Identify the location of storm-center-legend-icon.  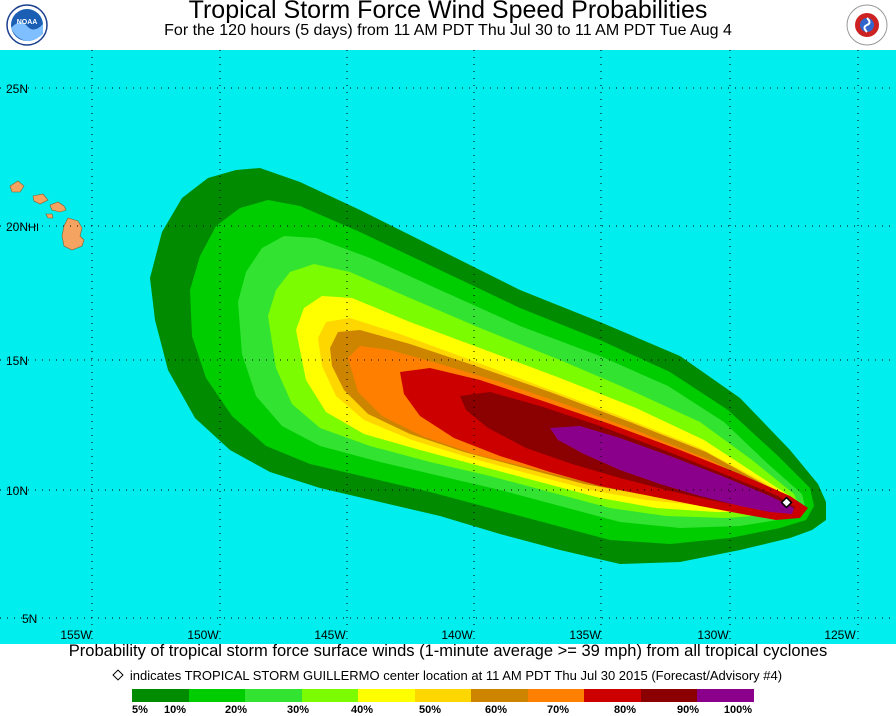
(118, 675).